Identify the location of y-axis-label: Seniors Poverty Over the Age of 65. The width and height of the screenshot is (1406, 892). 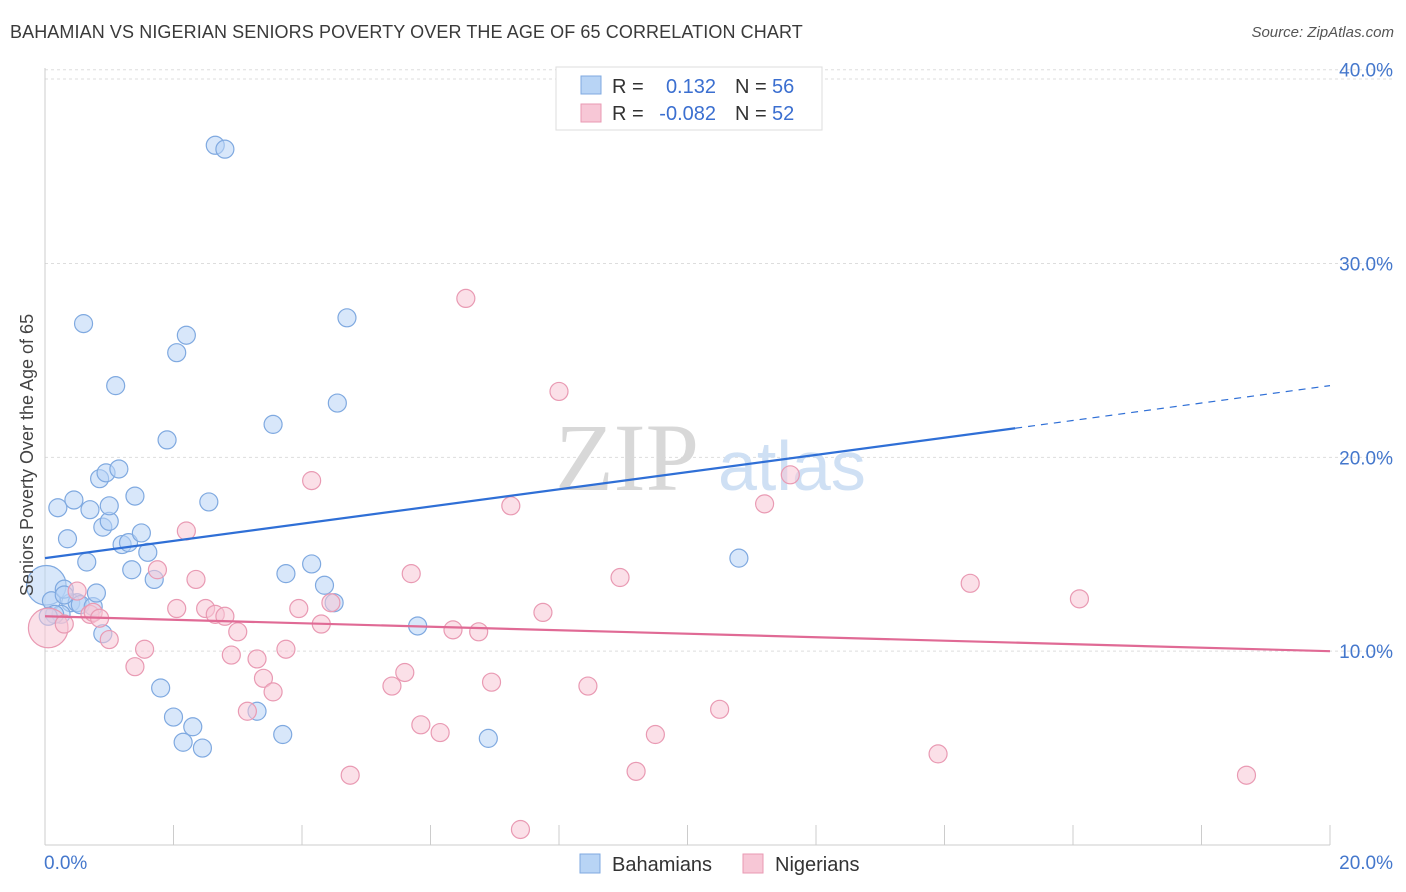
(27, 455).